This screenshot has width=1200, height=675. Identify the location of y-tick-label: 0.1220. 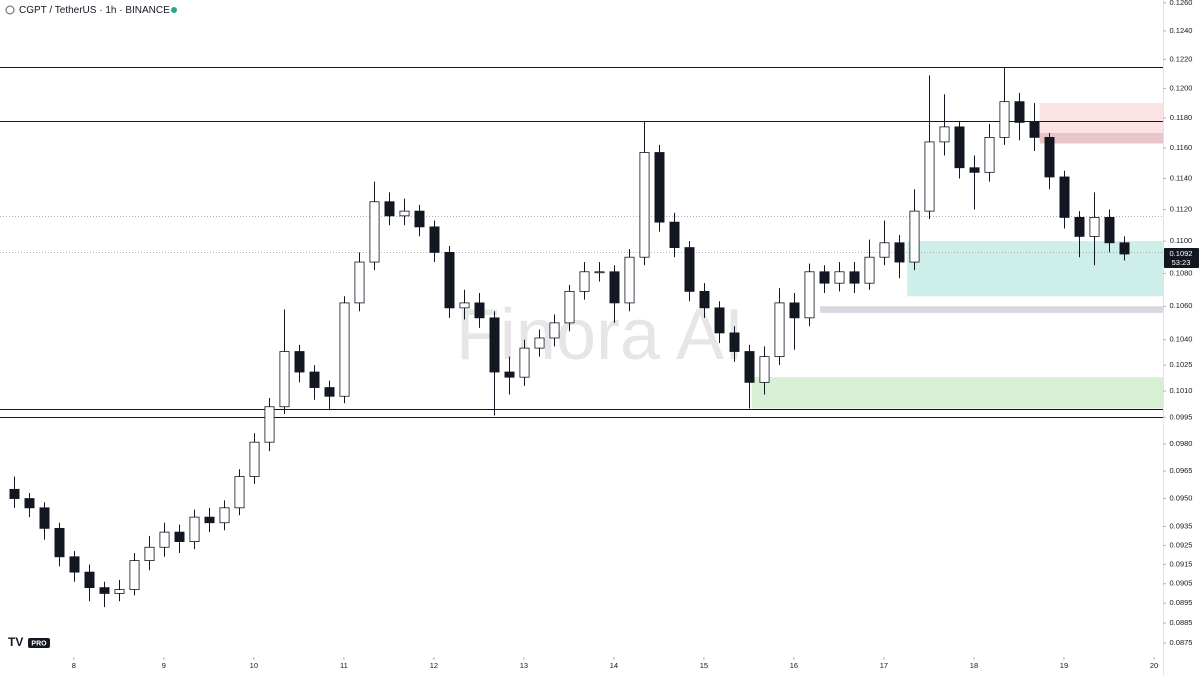
(1181, 58).